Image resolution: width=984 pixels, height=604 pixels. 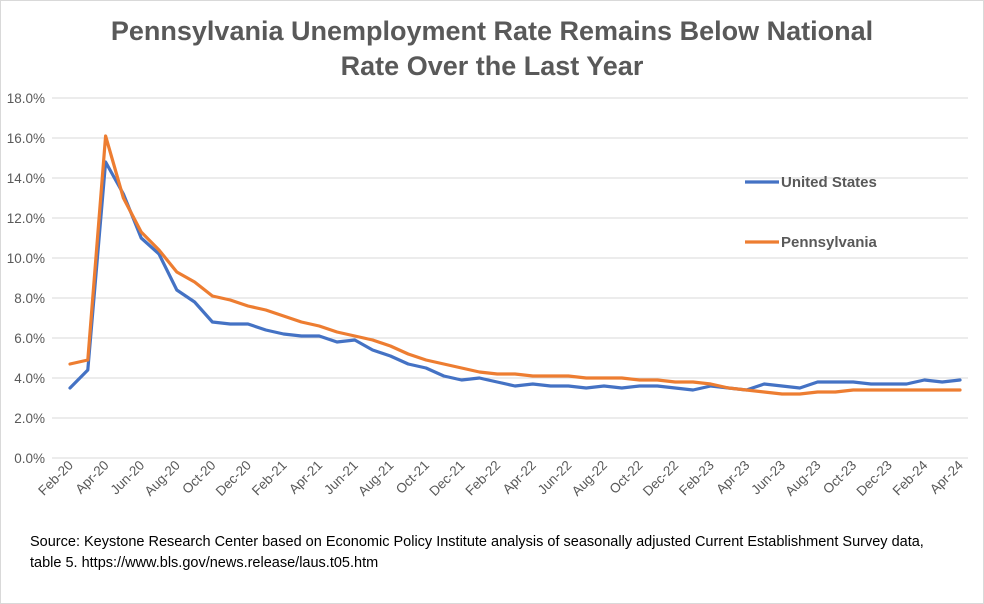 What do you see at coordinates (625, 477) in the screenshot?
I see `x-tick-label: Oct-22` at bounding box center [625, 477].